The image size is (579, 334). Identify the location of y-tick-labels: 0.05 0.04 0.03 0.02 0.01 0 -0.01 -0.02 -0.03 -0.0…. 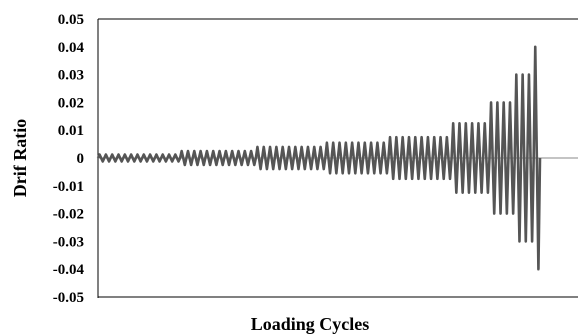
(69, 159).